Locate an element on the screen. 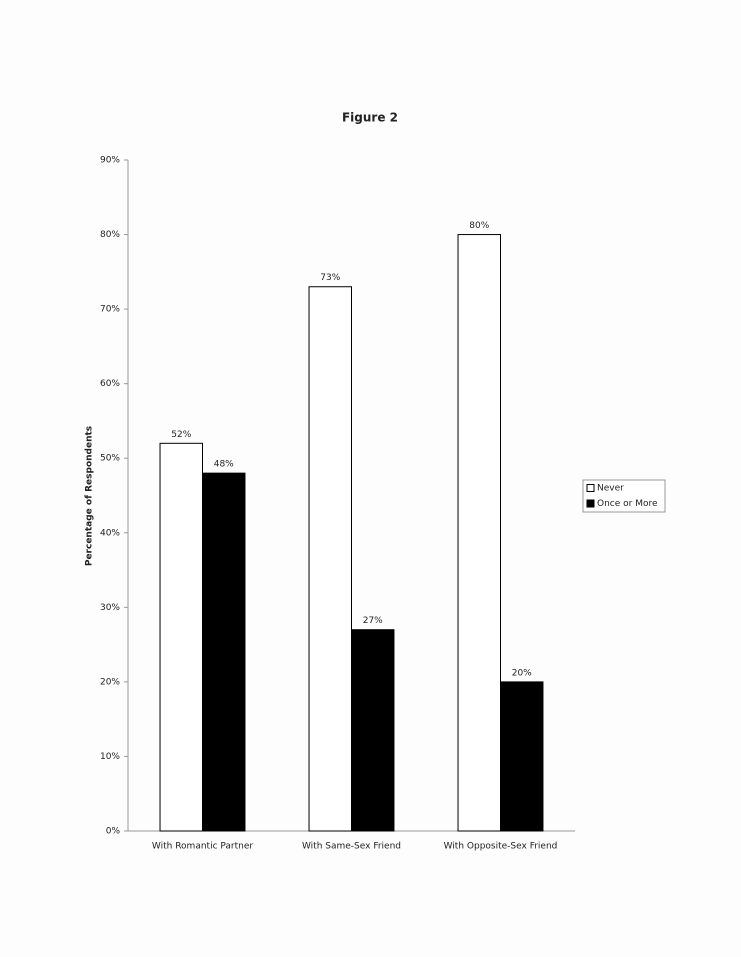 The height and width of the screenshot is (957, 741). y-tick-label: 30% is located at coordinates (110, 608).